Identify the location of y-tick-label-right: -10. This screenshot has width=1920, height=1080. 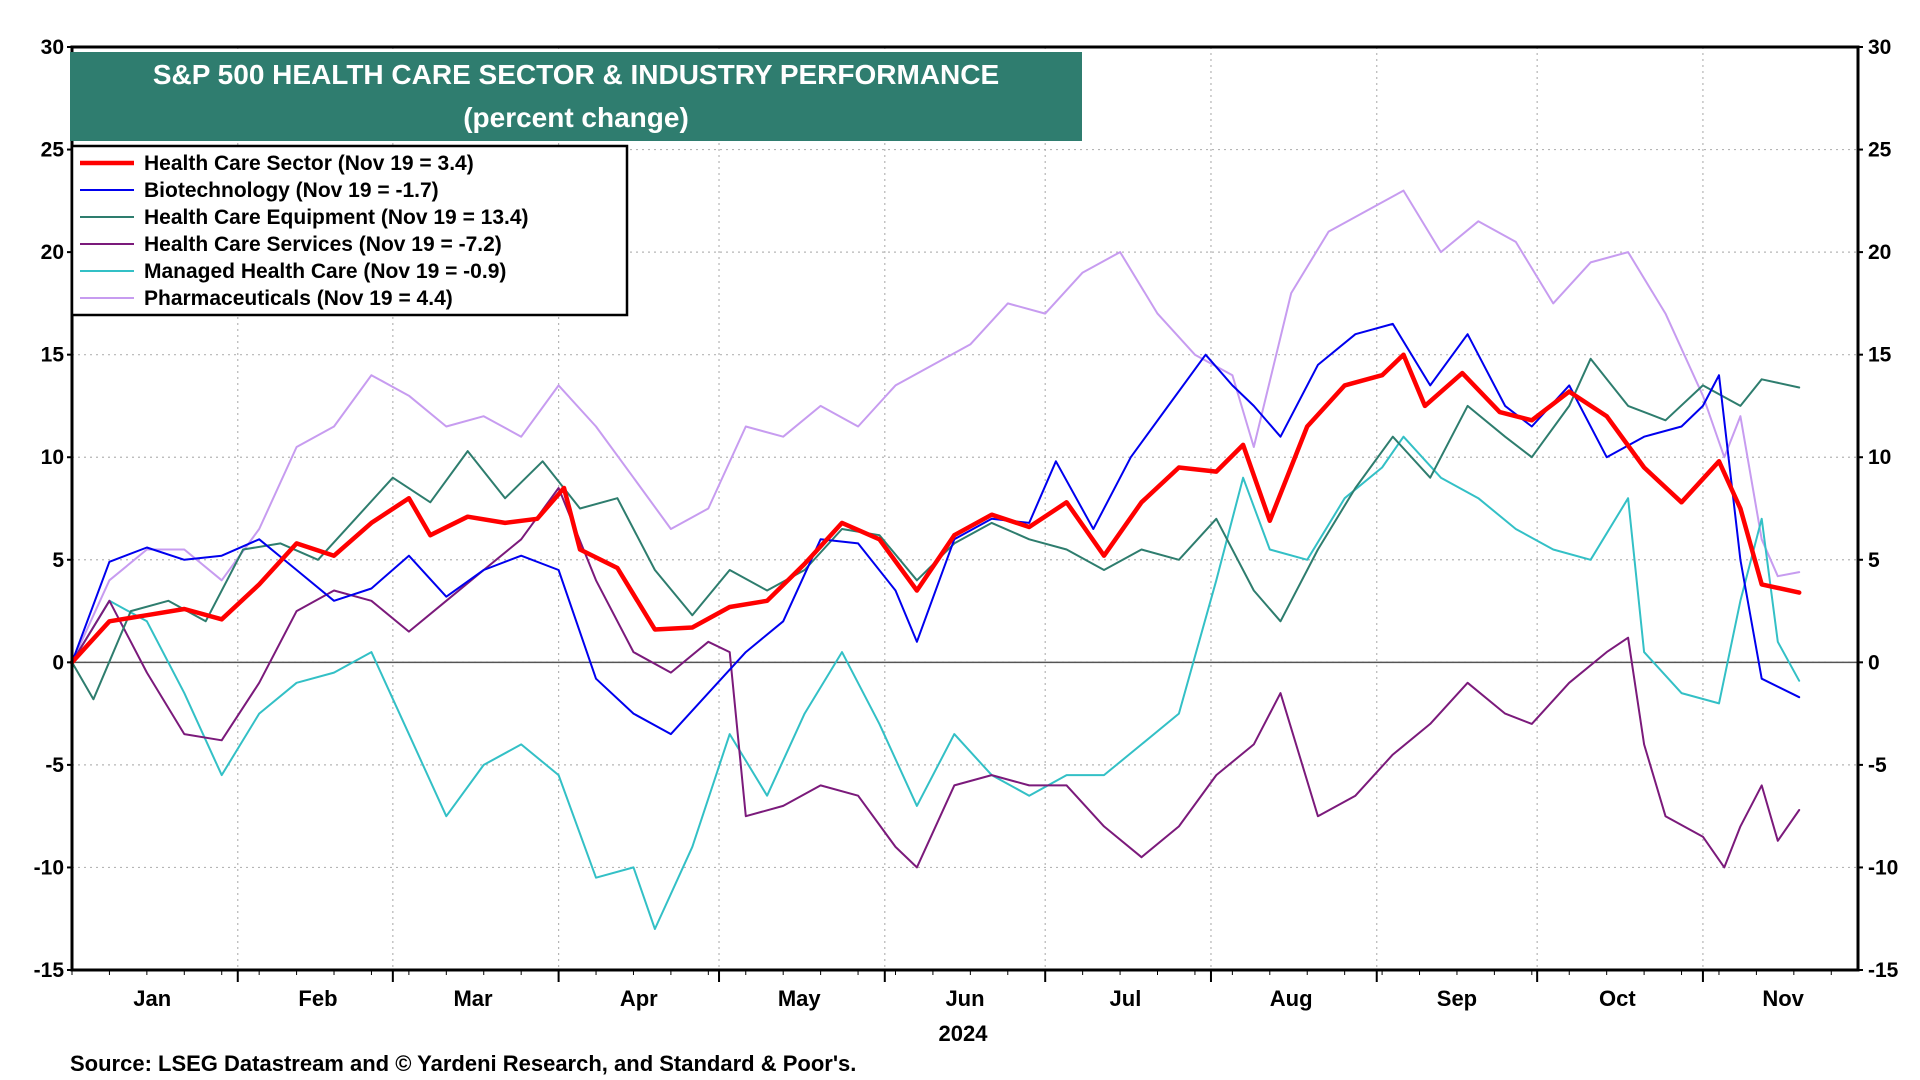
(1883, 867).